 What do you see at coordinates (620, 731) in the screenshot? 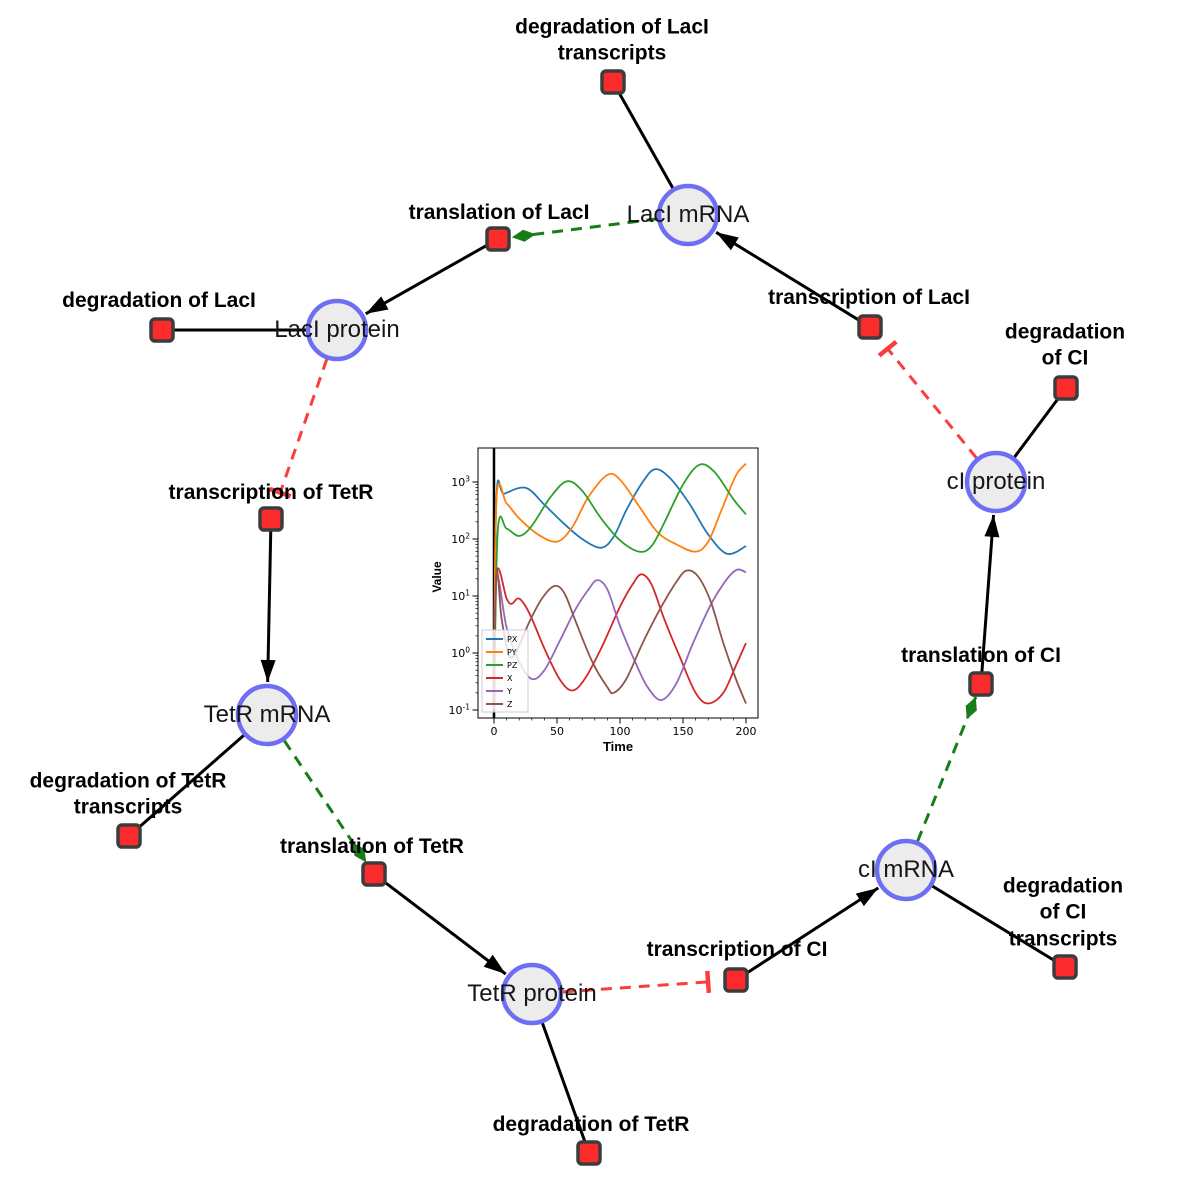
I see `chart-x-tick: 100` at bounding box center [620, 731].